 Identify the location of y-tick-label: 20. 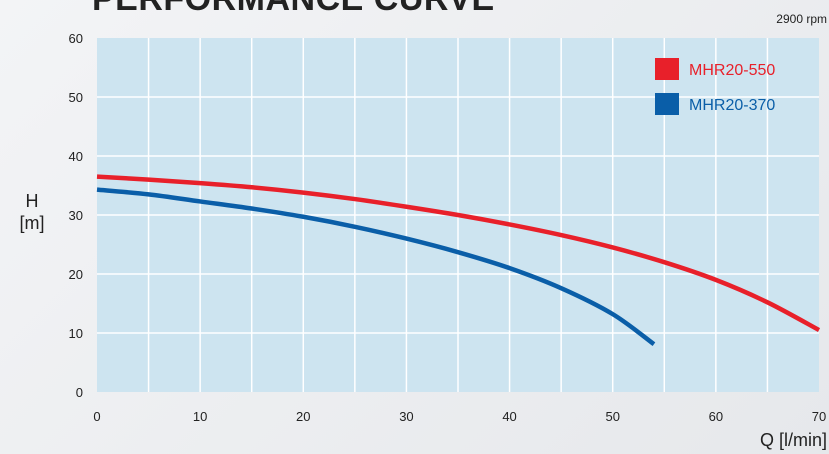
(76, 274).